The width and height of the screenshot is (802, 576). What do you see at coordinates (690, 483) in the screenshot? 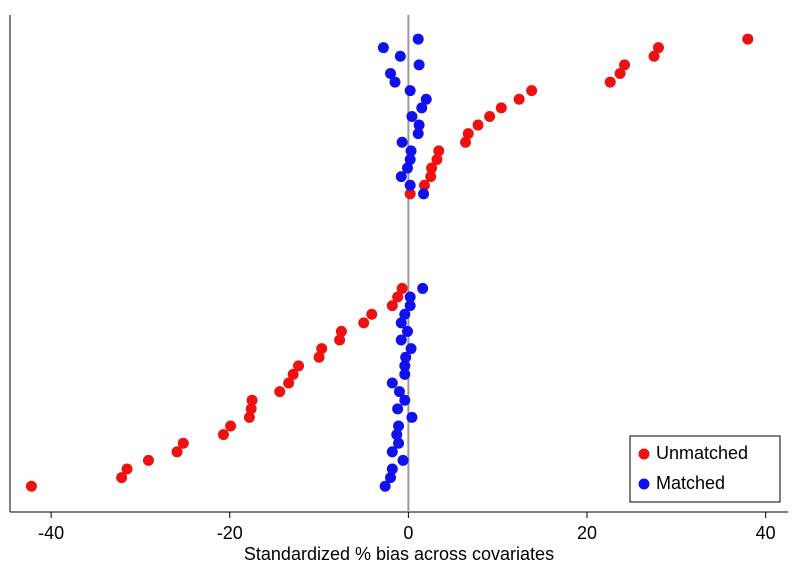
I see `legend-label: Matched` at bounding box center [690, 483].